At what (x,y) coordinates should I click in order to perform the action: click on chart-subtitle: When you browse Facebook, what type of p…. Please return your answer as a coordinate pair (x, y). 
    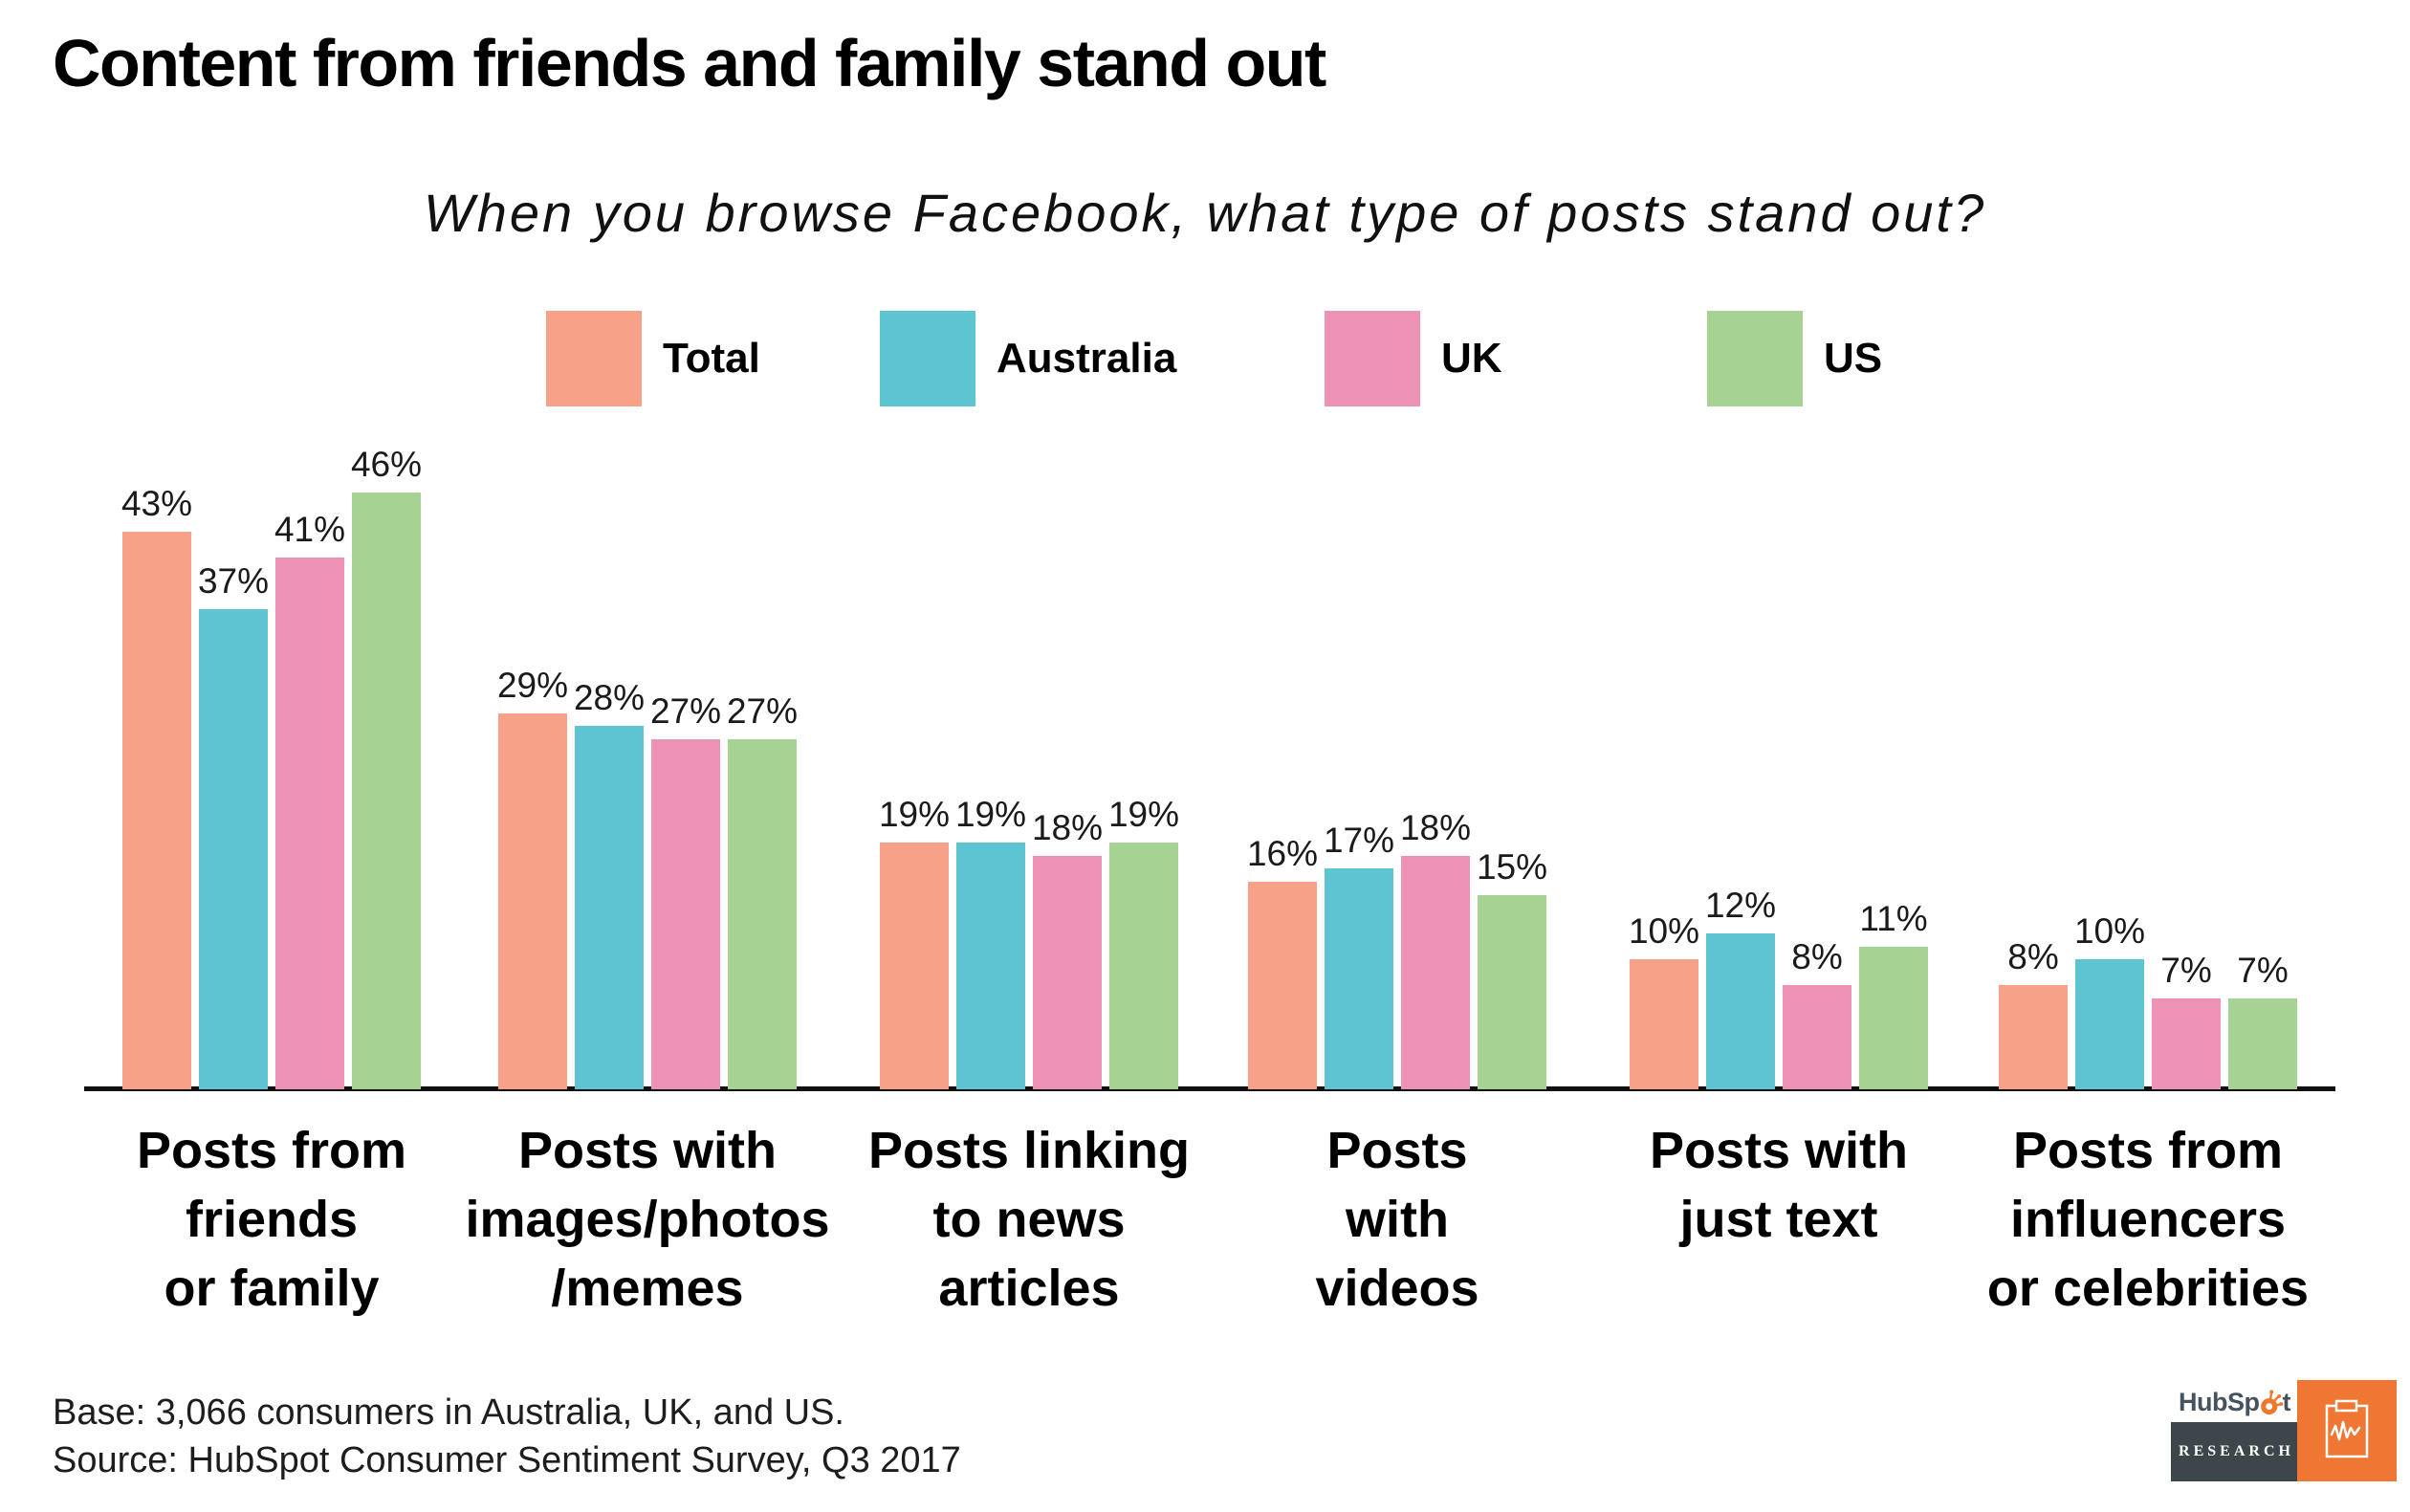
    Looking at the image, I should click on (1205, 213).